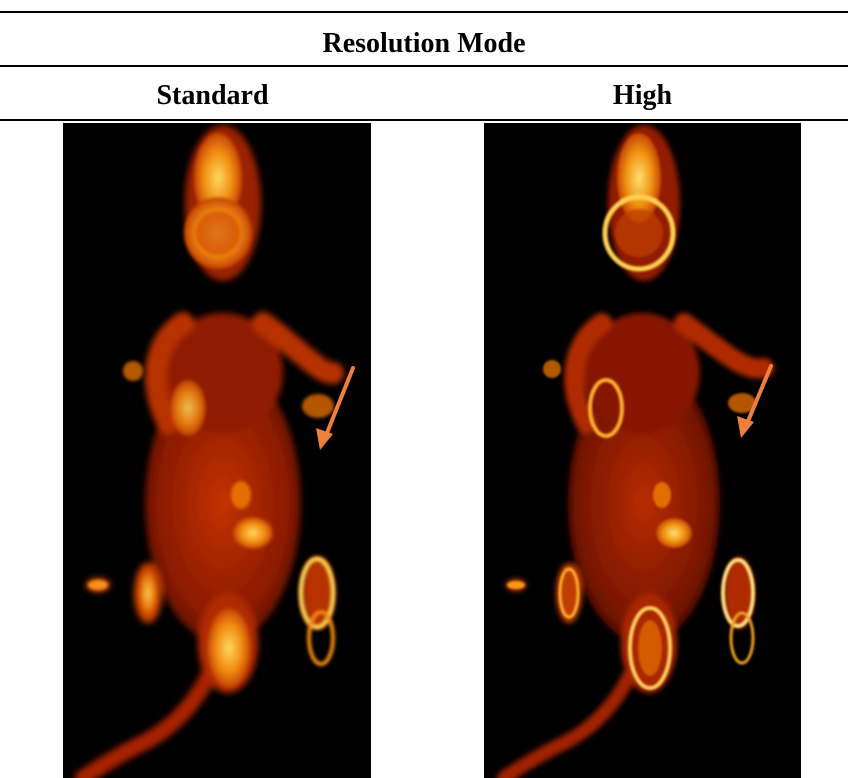 The width and height of the screenshot is (848, 778). I want to click on top-rule, so click(424, 12).